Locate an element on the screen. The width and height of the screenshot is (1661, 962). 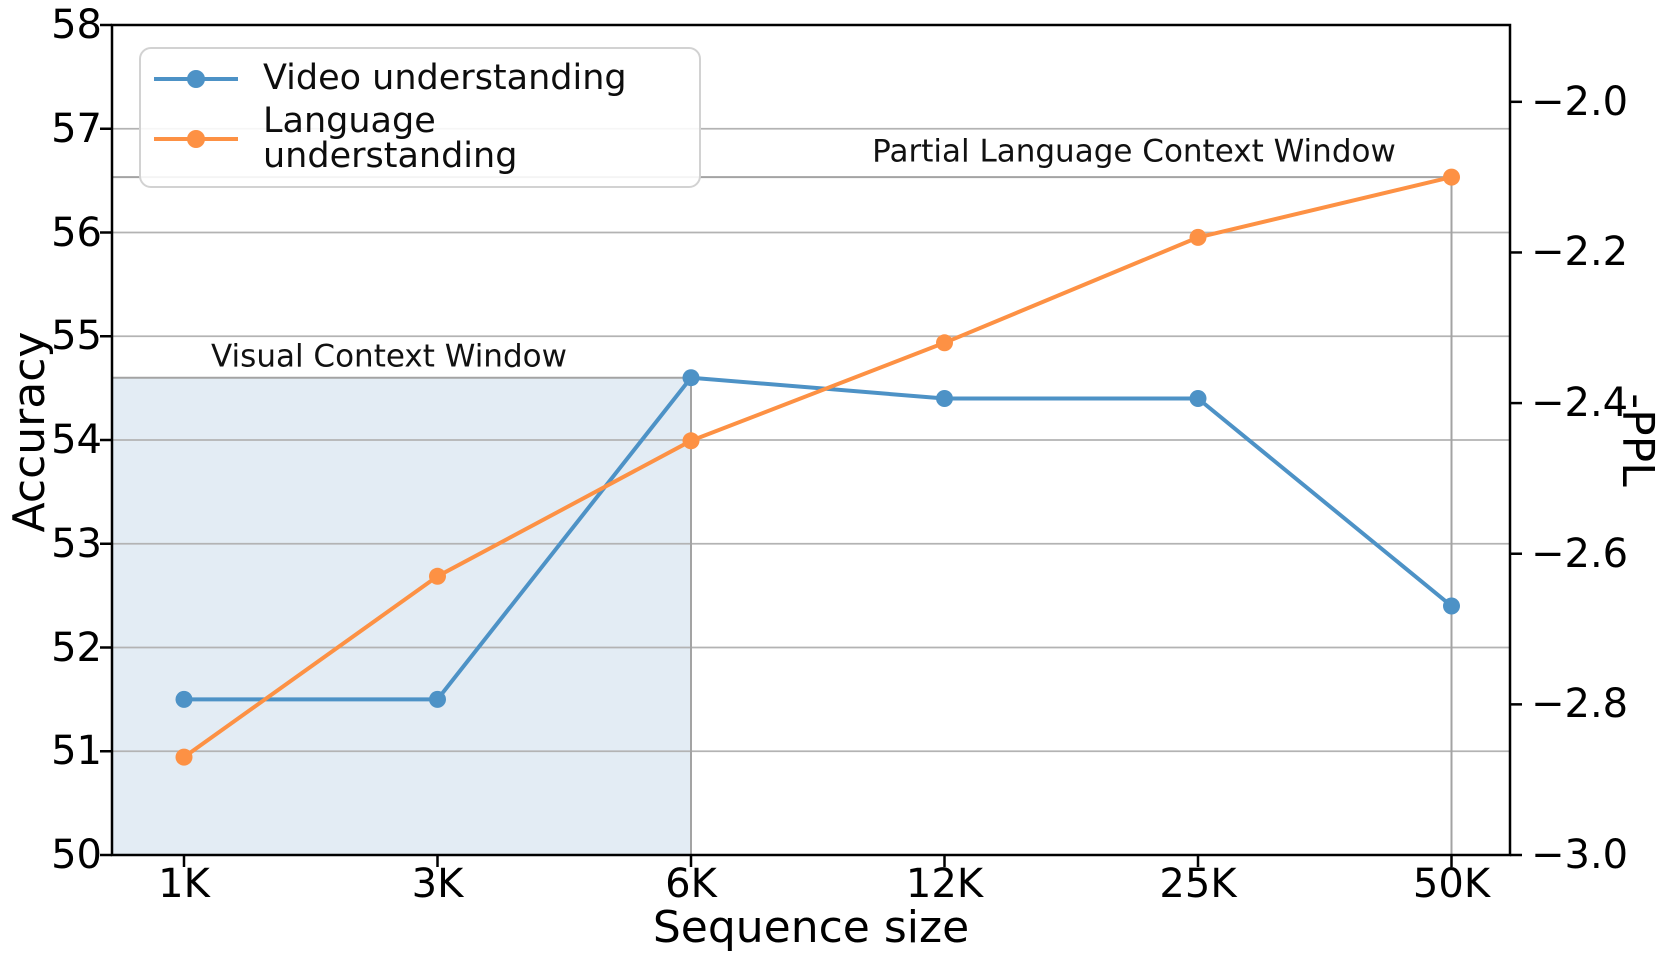
y-tick-label-left: 53 is located at coordinates (76, 543).